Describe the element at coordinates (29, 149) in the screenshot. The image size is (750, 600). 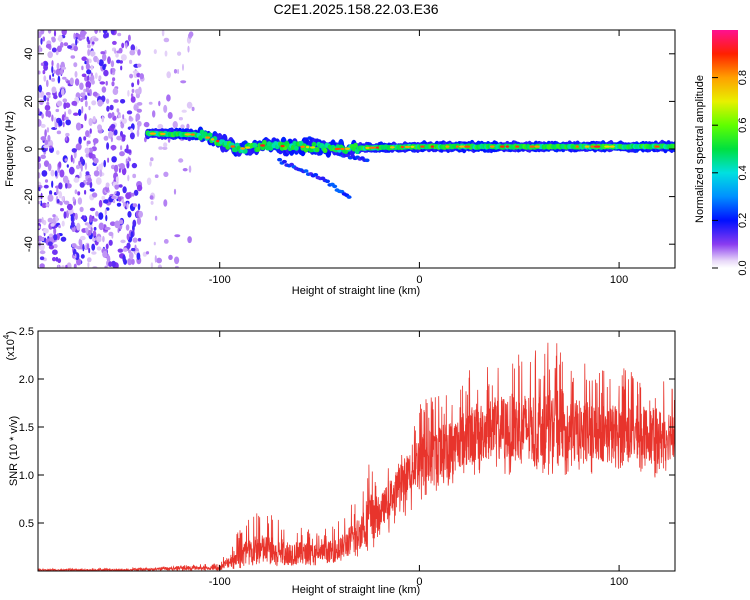
I see `y-tick-label: 0` at that location.